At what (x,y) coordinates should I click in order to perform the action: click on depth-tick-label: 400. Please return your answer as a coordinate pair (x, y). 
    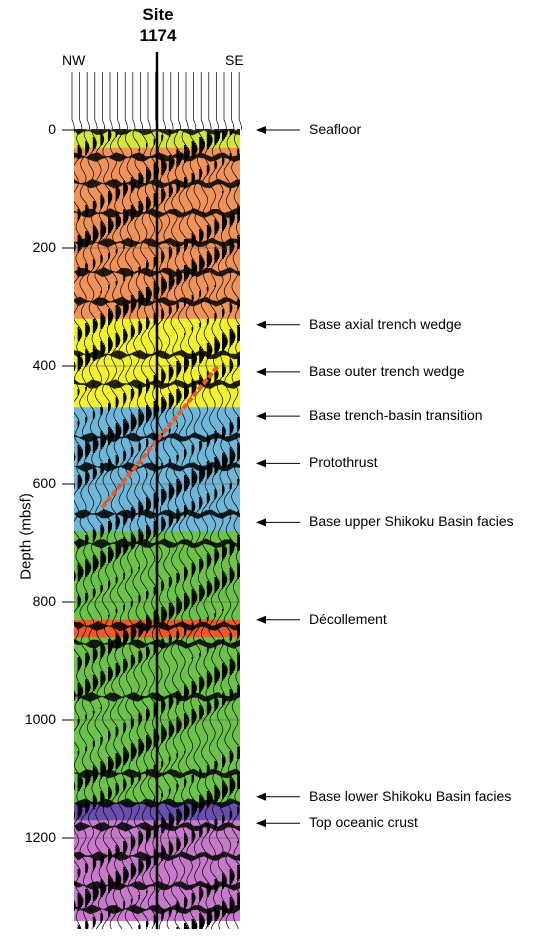
    Looking at the image, I should click on (44, 365).